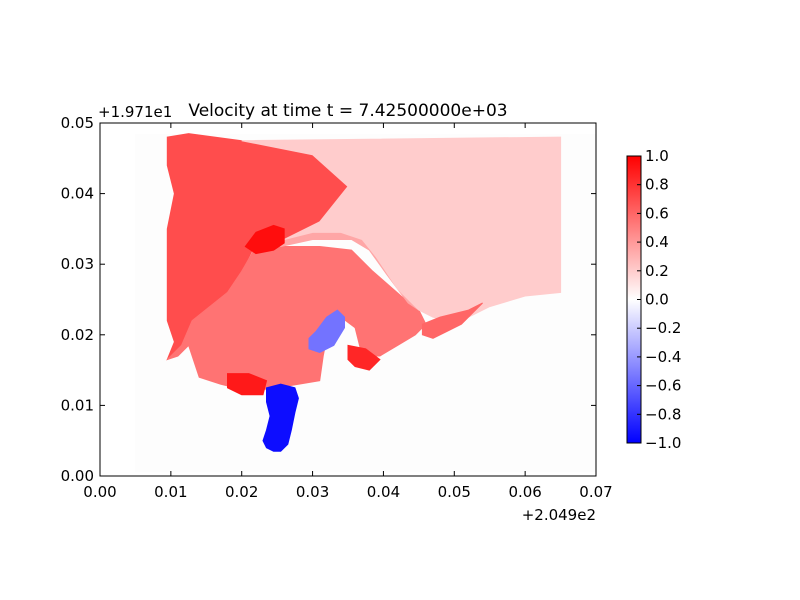 The width and height of the screenshot is (800, 600). Describe the element at coordinates (657, 271) in the screenshot. I see `colorbar-tick-label: 0.2` at that location.